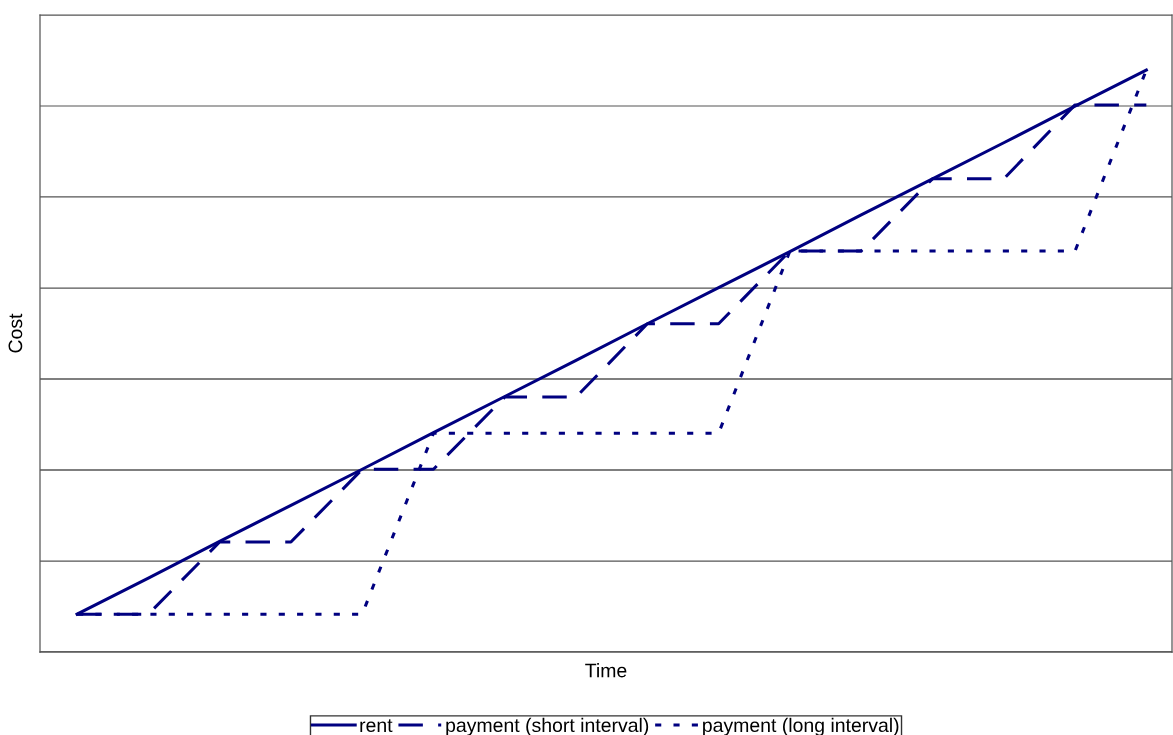 This screenshot has width=1173, height=735. What do you see at coordinates (376, 726) in the screenshot?
I see `legend-label: rent` at bounding box center [376, 726].